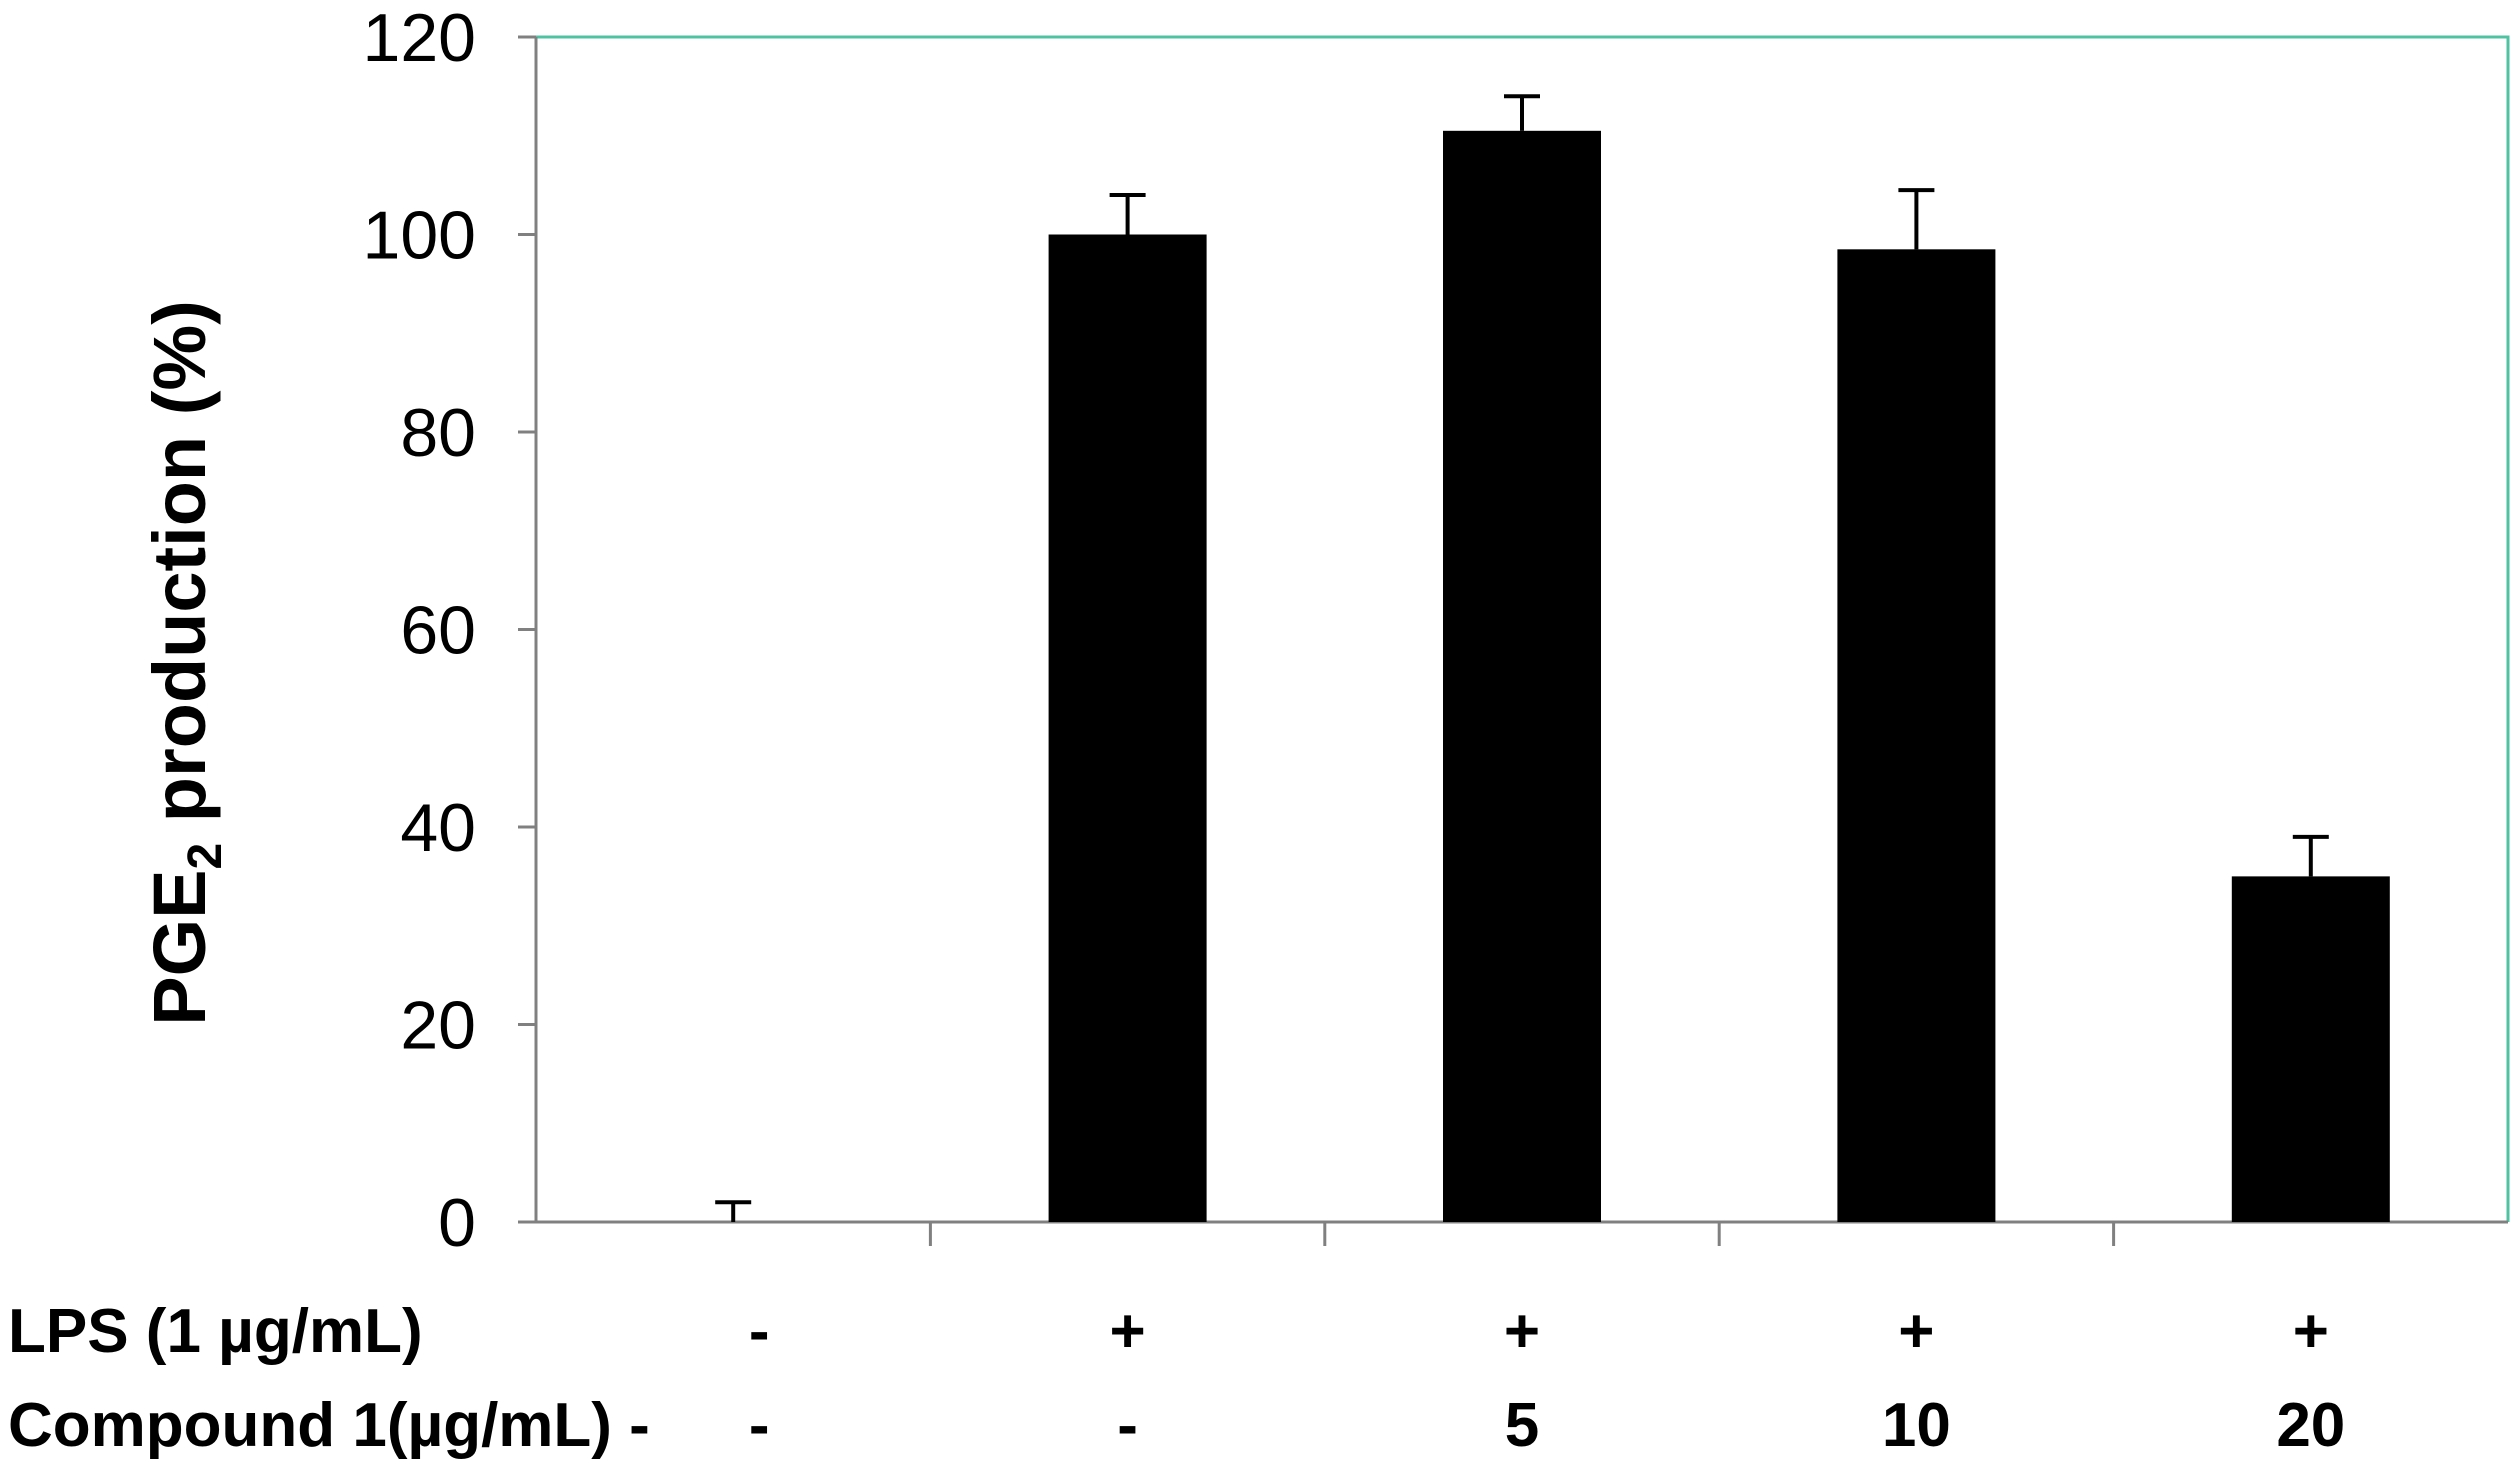 The width and height of the screenshot is (2516, 1479). Describe the element at coordinates (215, 1331) in the screenshot. I see `row-label: LPS (1 µg/mL)` at that location.